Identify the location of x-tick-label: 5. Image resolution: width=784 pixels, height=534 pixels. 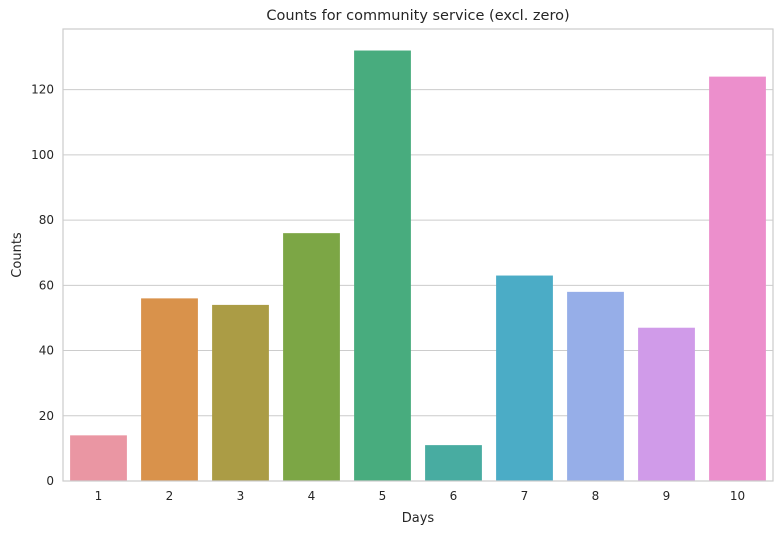
(383, 496).